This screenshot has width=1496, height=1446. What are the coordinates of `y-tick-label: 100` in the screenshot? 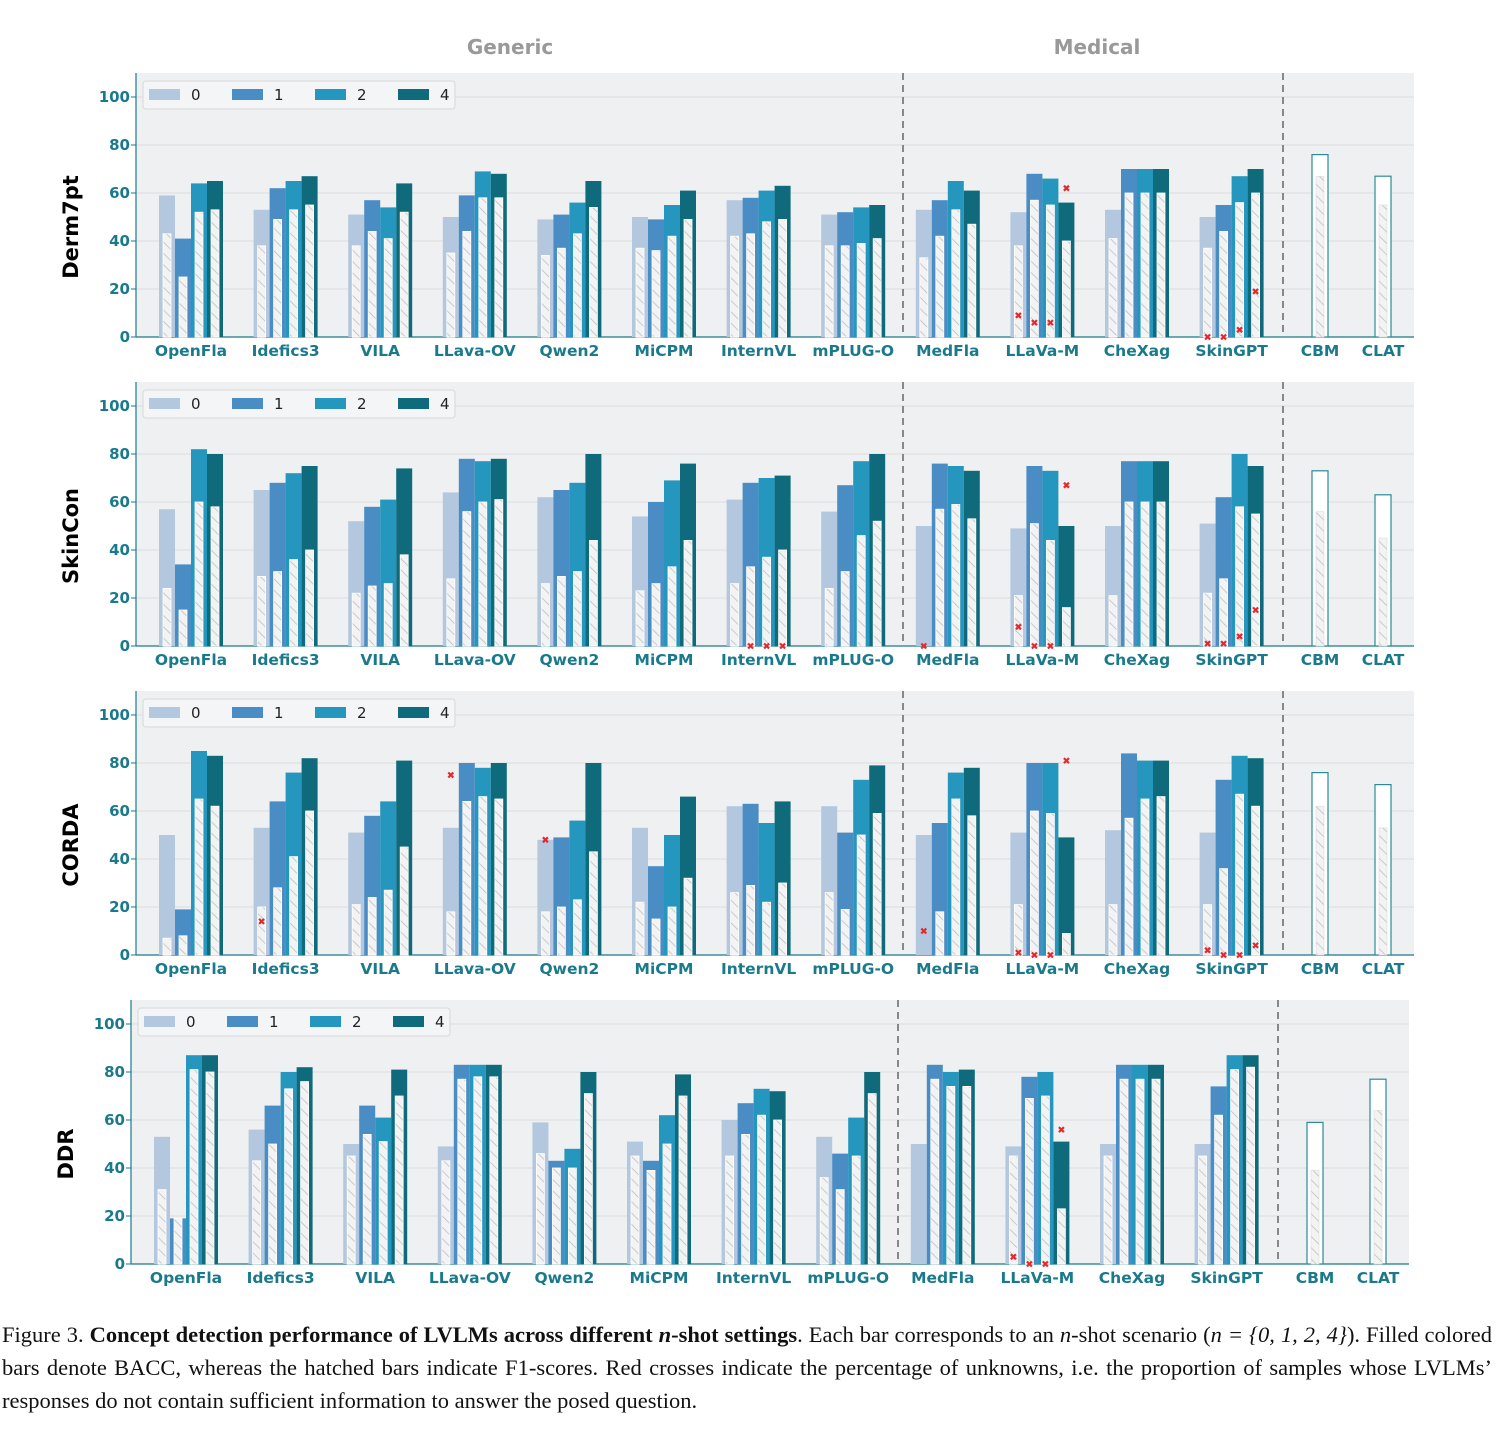 It's located at (109, 1024).